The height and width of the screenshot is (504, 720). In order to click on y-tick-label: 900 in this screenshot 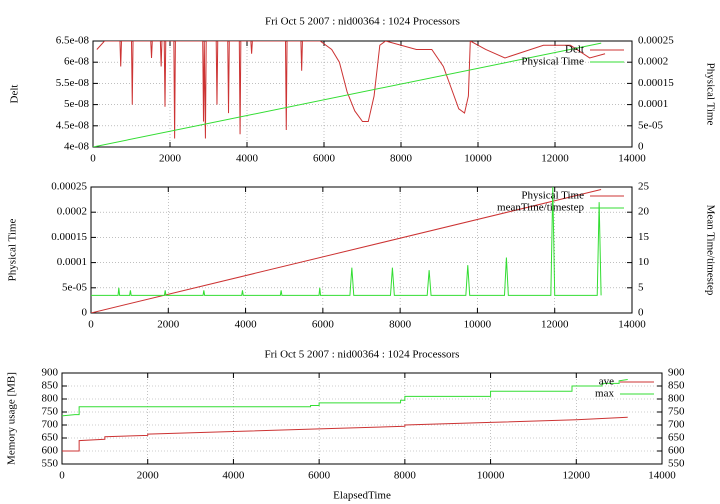, I will do `click(50, 373)`.